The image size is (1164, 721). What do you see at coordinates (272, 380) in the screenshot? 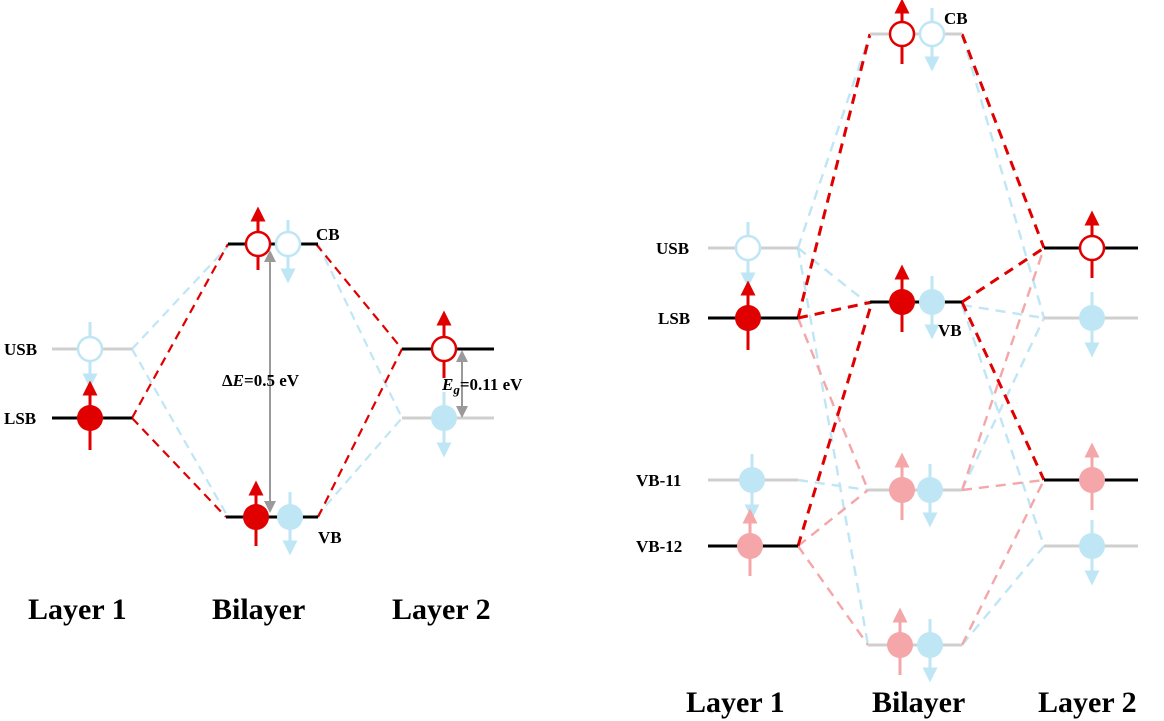
I see `delta-e-value: =0.5 eV` at bounding box center [272, 380].